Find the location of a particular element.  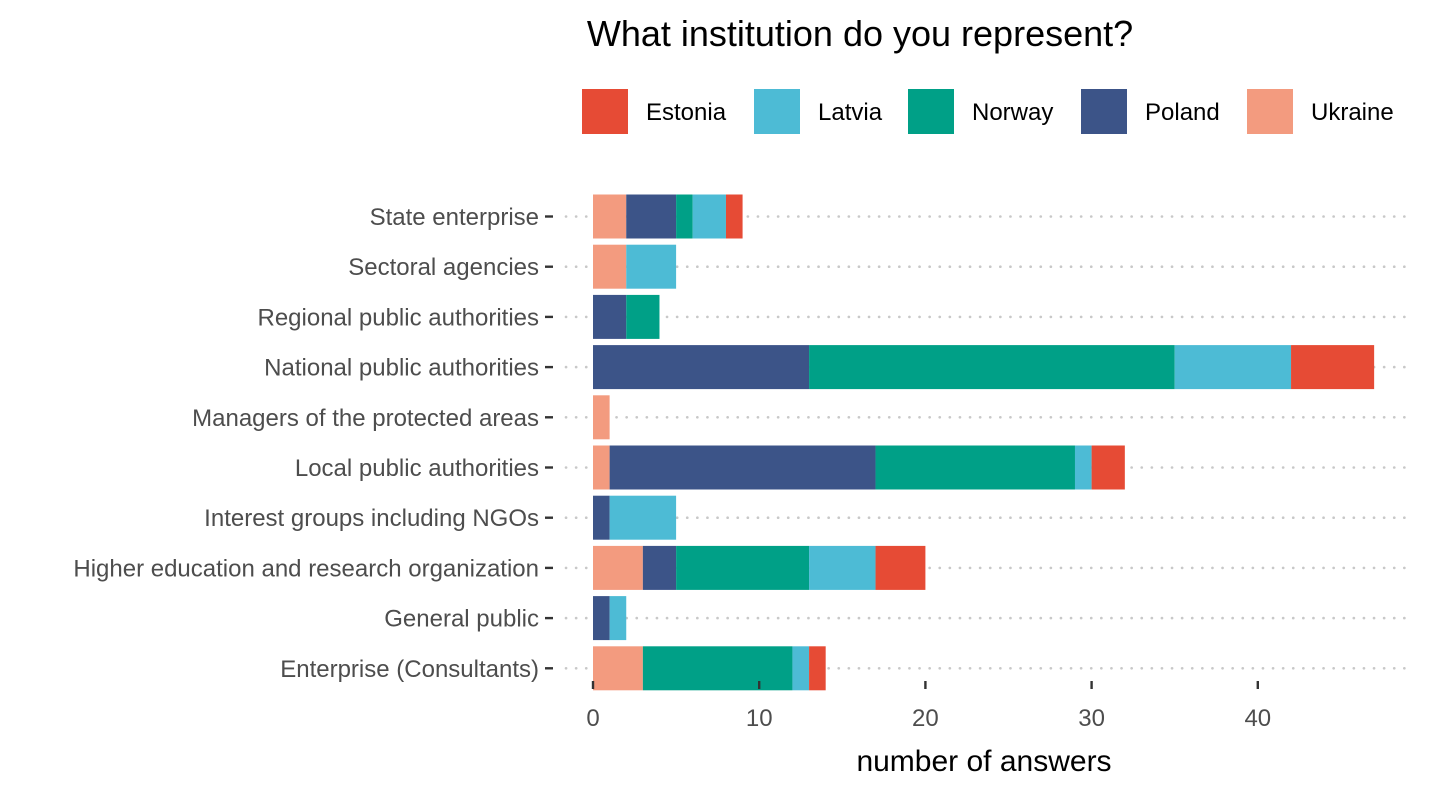

y-tick-label-general-public: General public is located at coordinates (461, 619).